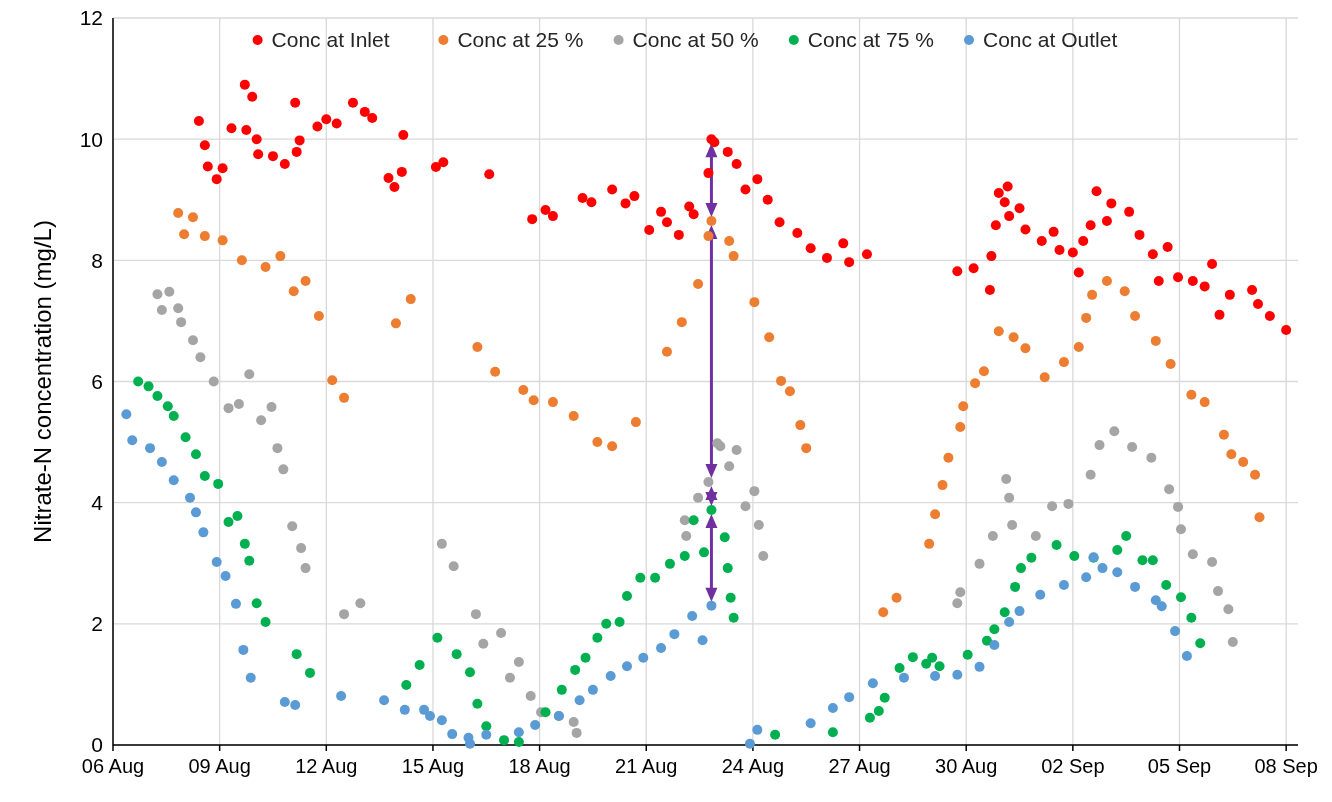 This screenshot has height=802, width=1332. Describe the element at coordinates (97, 745) in the screenshot. I see `y-tick-label: 0` at that location.